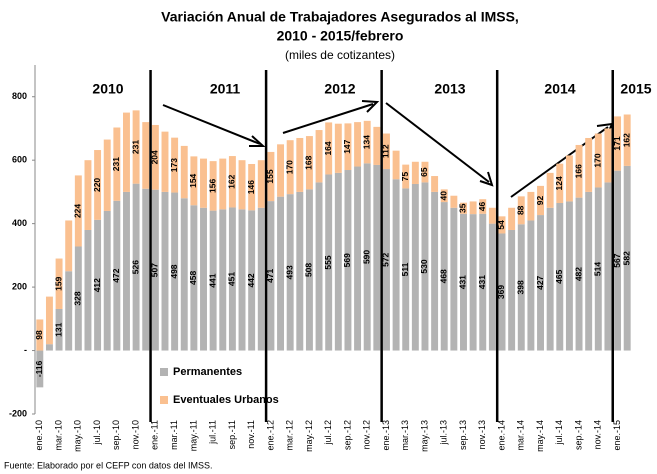 This screenshot has width=657, height=474. I want to click on chart-subtitle: (miles de cotizantes), so click(340, 55).